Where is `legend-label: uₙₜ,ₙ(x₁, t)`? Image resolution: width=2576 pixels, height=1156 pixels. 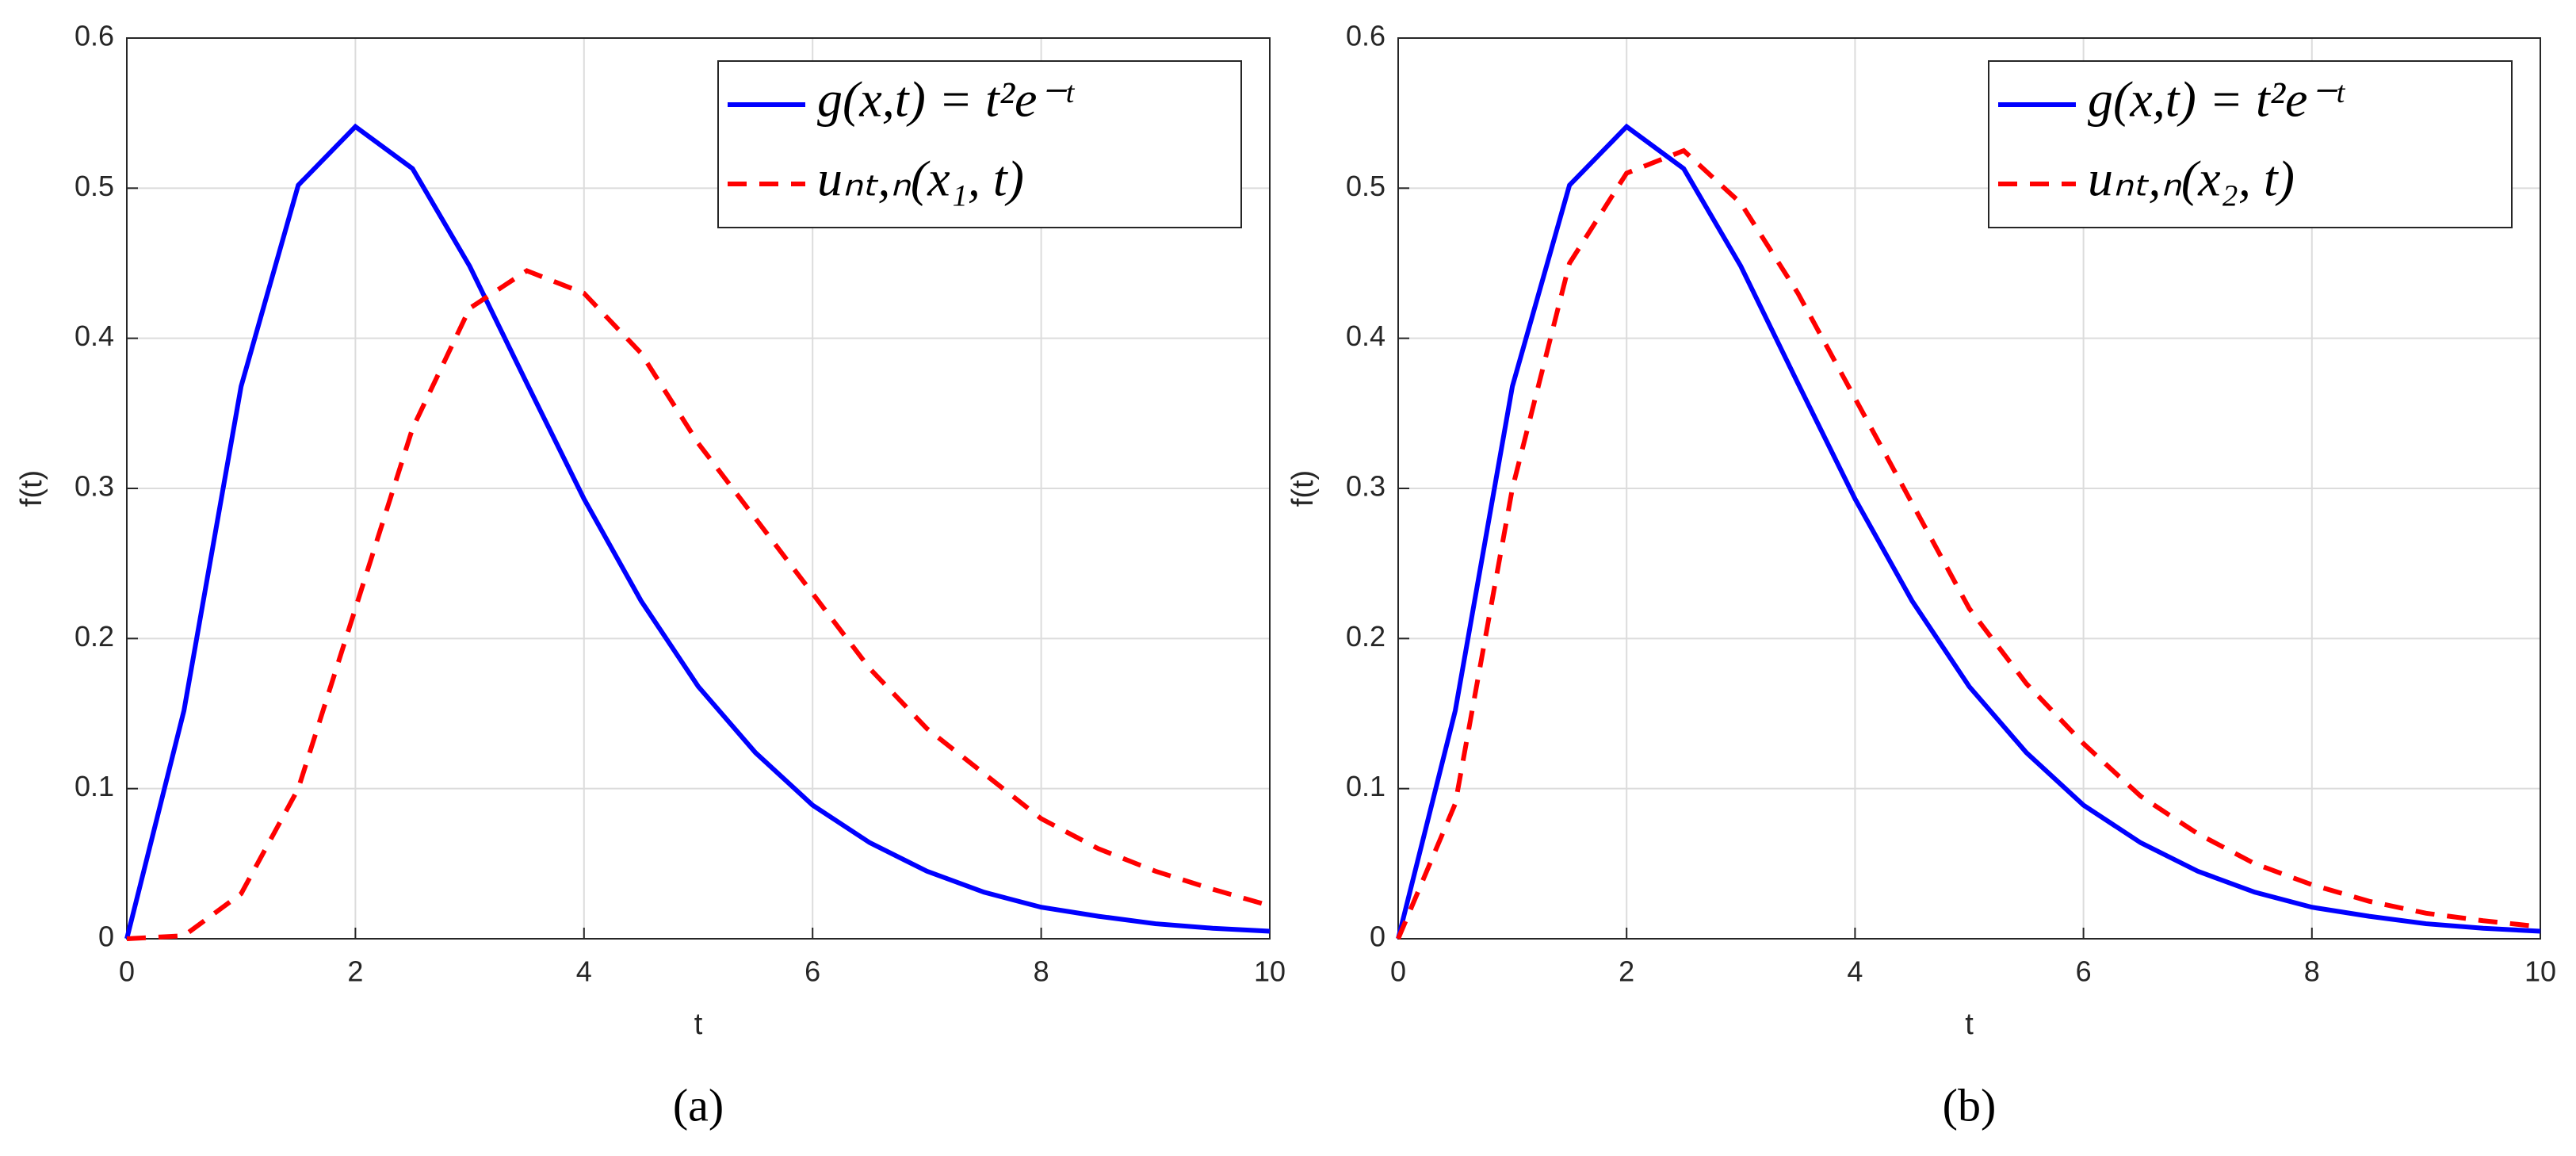
legend-label: uₙₜ,ₙ(x₁, t) is located at coordinates (920, 179).